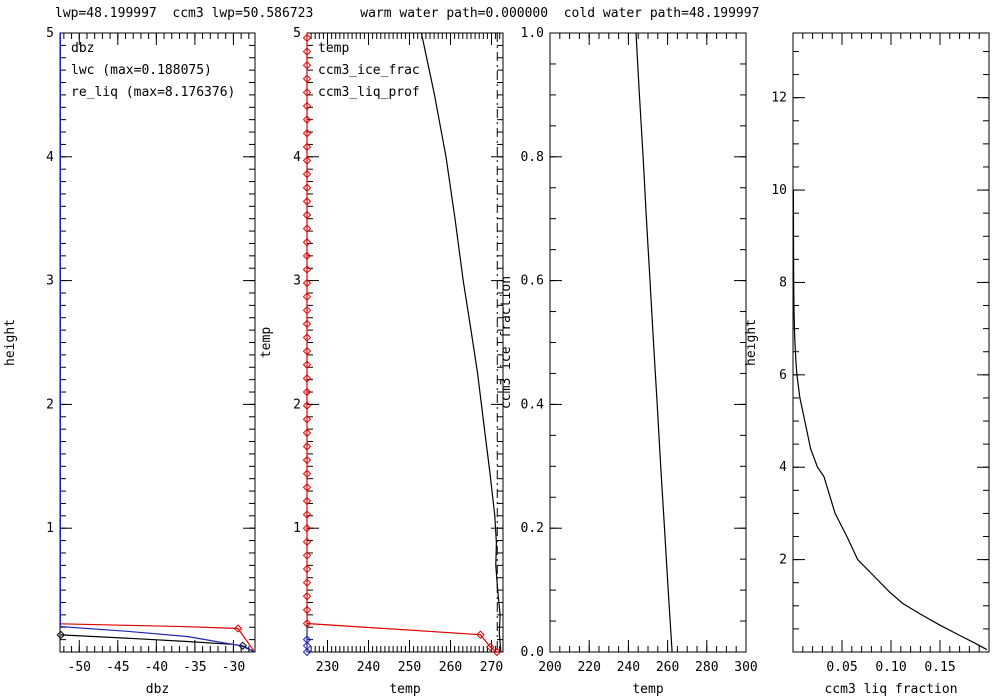 Image resolution: width=1000 pixels, height=700 pixels. I want to click on y-axis-title: height, so click(751, 342).